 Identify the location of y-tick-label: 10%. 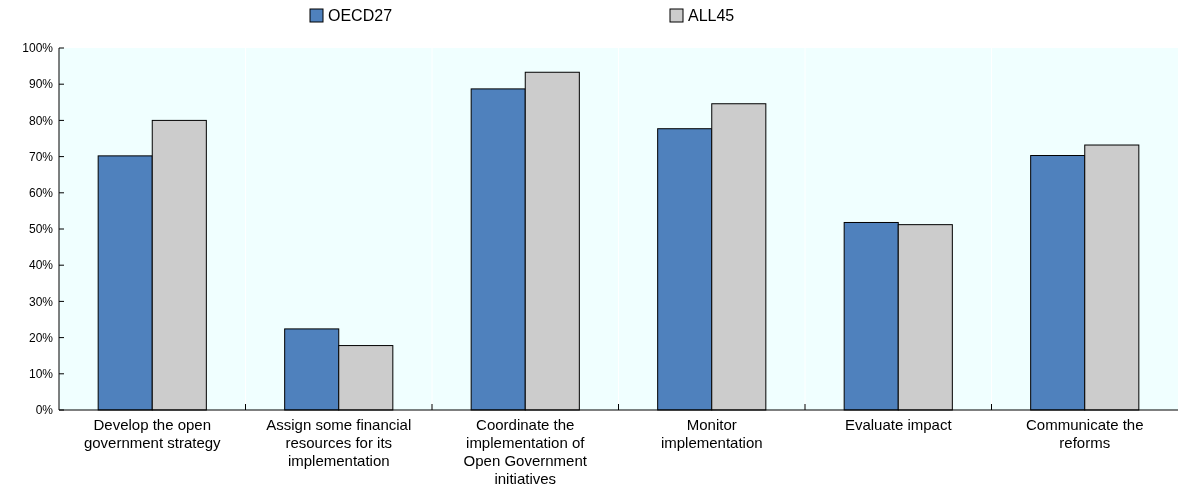
(41, 374).